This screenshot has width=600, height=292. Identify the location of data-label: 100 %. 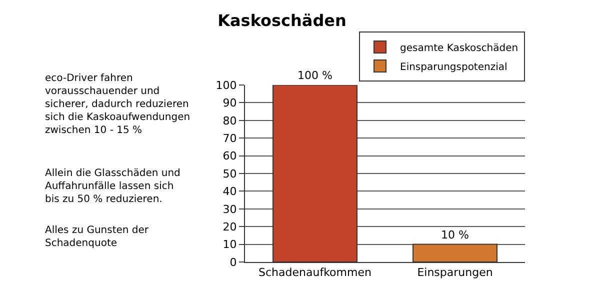
(315, 75).